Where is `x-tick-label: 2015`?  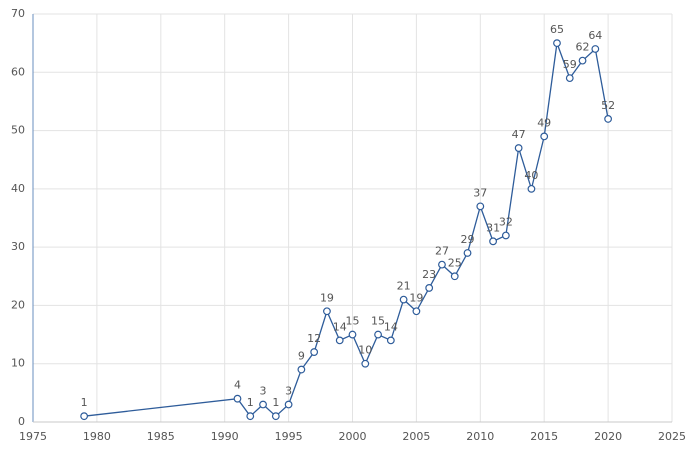
x-tick-label: 2015 is located at coordinates (544, 436).